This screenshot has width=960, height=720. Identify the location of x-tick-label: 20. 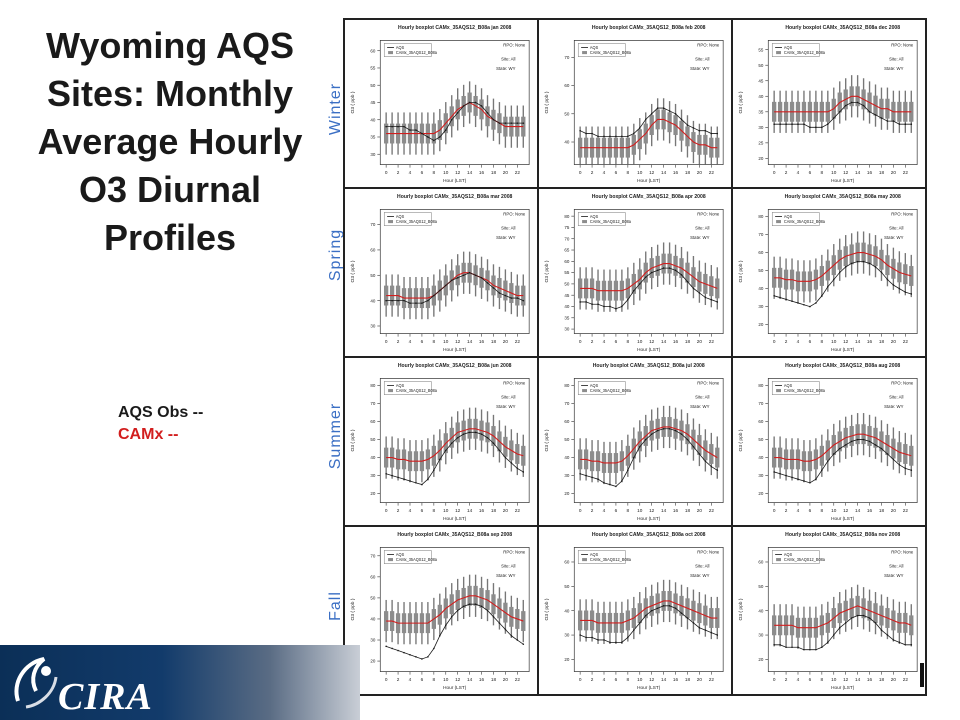
(894, 680).